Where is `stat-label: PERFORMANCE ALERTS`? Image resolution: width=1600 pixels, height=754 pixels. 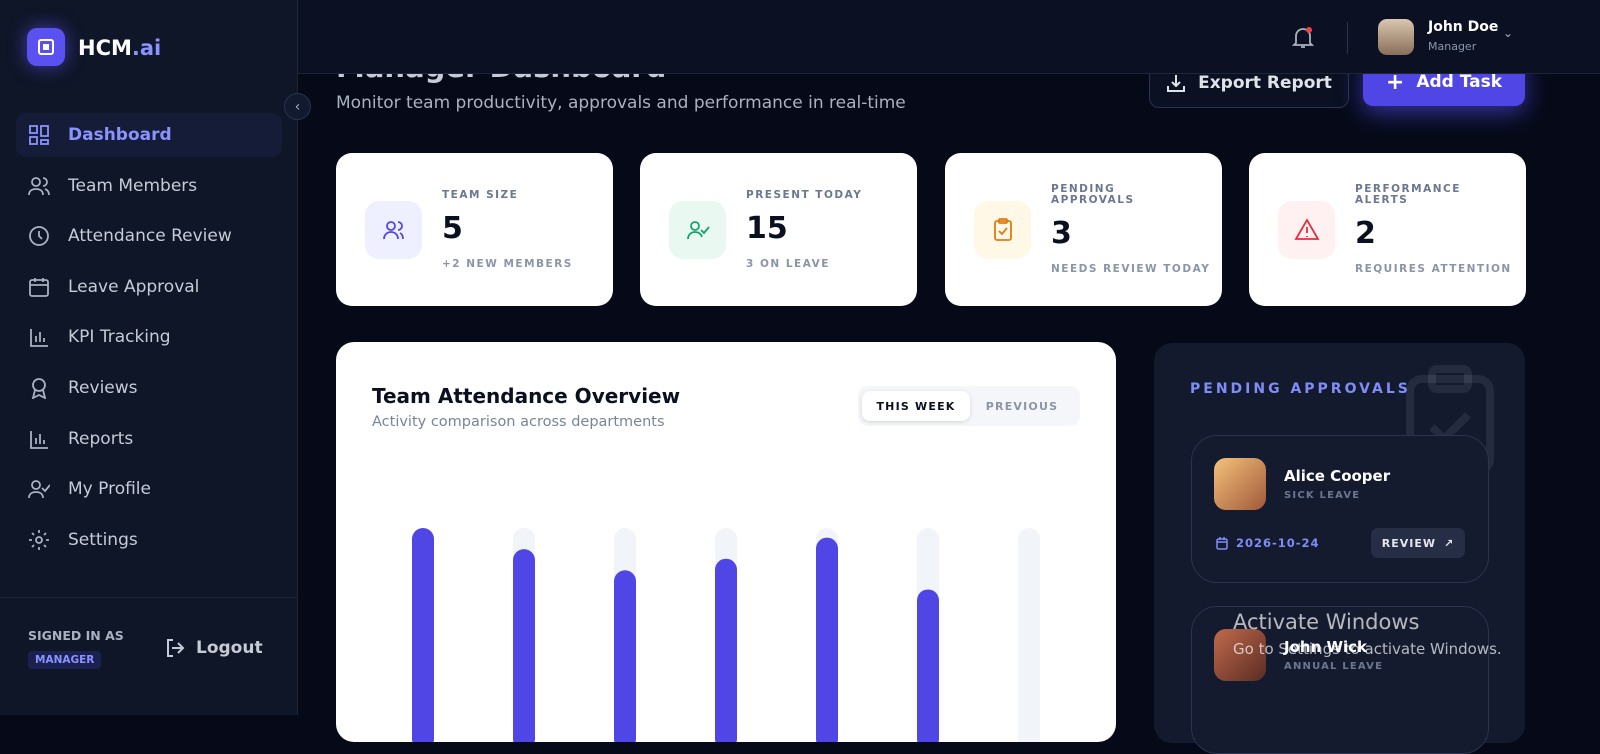
stat-label: PERFORMANCE ALERTS is located at coordinates (1408, 194).